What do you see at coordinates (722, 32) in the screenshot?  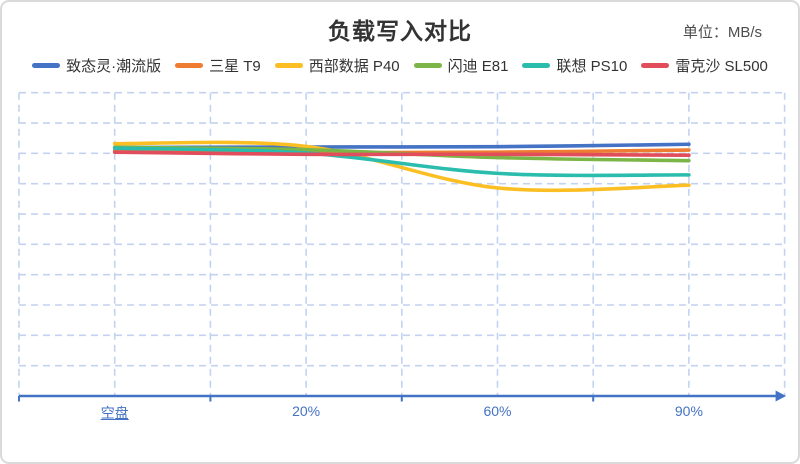 I see `unit-label: 单位：MB/s` at bounding box center [722, 32].